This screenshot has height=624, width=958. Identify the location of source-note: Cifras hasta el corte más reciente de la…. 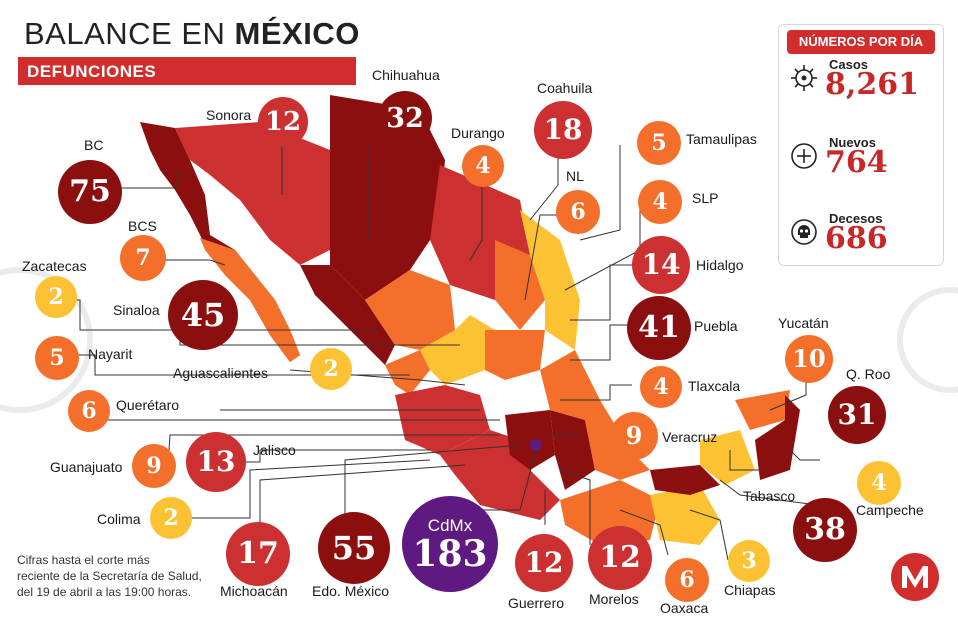
(109, 576).